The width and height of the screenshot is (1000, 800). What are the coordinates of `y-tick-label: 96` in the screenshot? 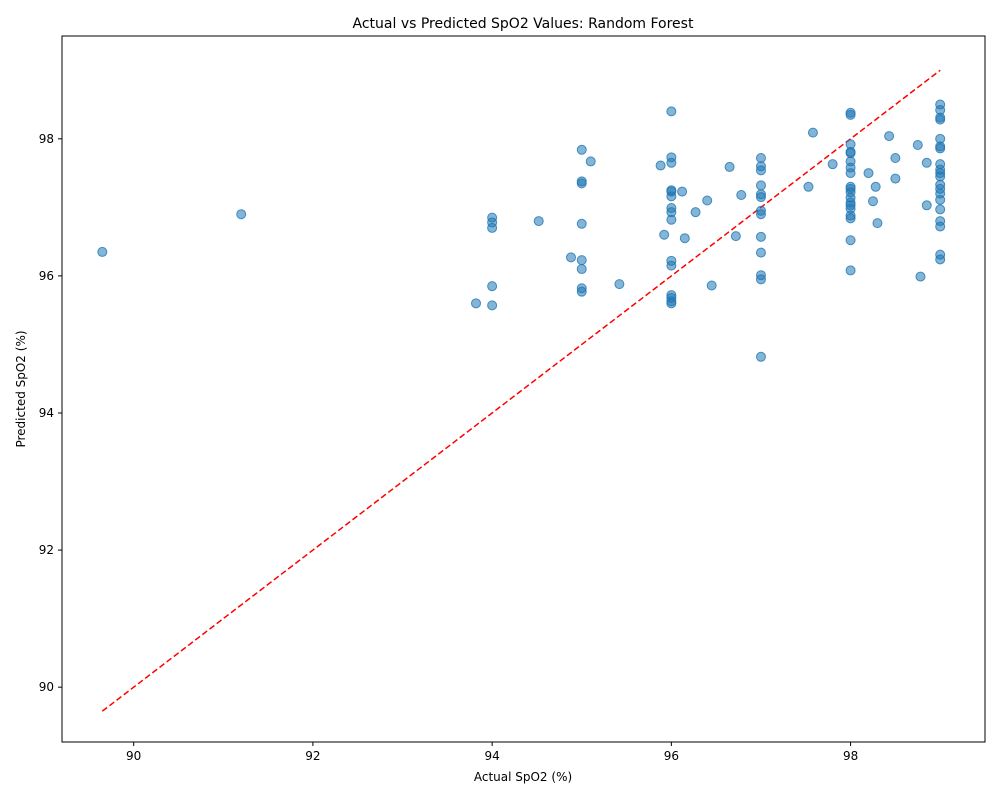 It's located at (46, 276).